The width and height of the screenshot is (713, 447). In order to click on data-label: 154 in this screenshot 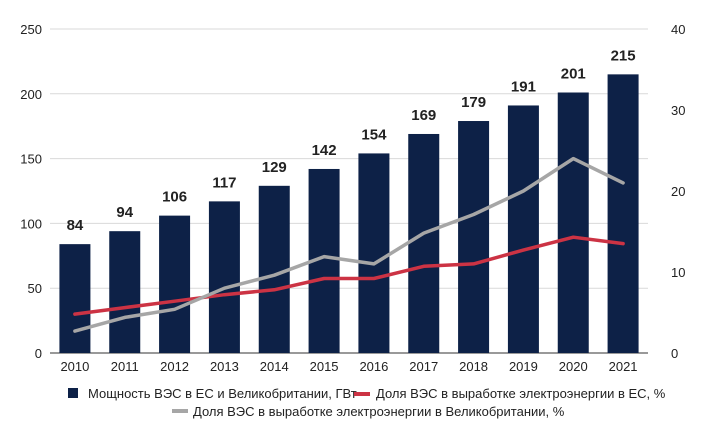, I will do `click(374, 134)`.